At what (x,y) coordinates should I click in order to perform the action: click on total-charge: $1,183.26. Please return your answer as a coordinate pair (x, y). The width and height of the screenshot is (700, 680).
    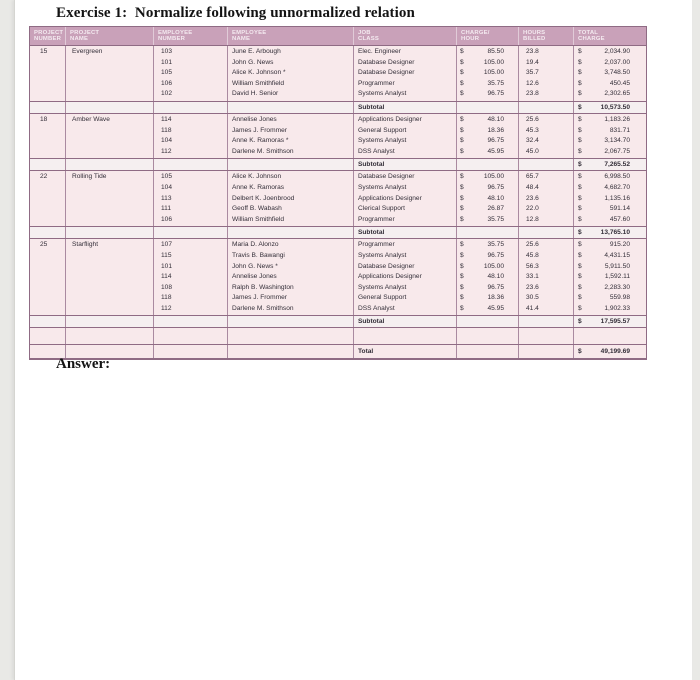
    Looking at the image, I should click on (610, 120).